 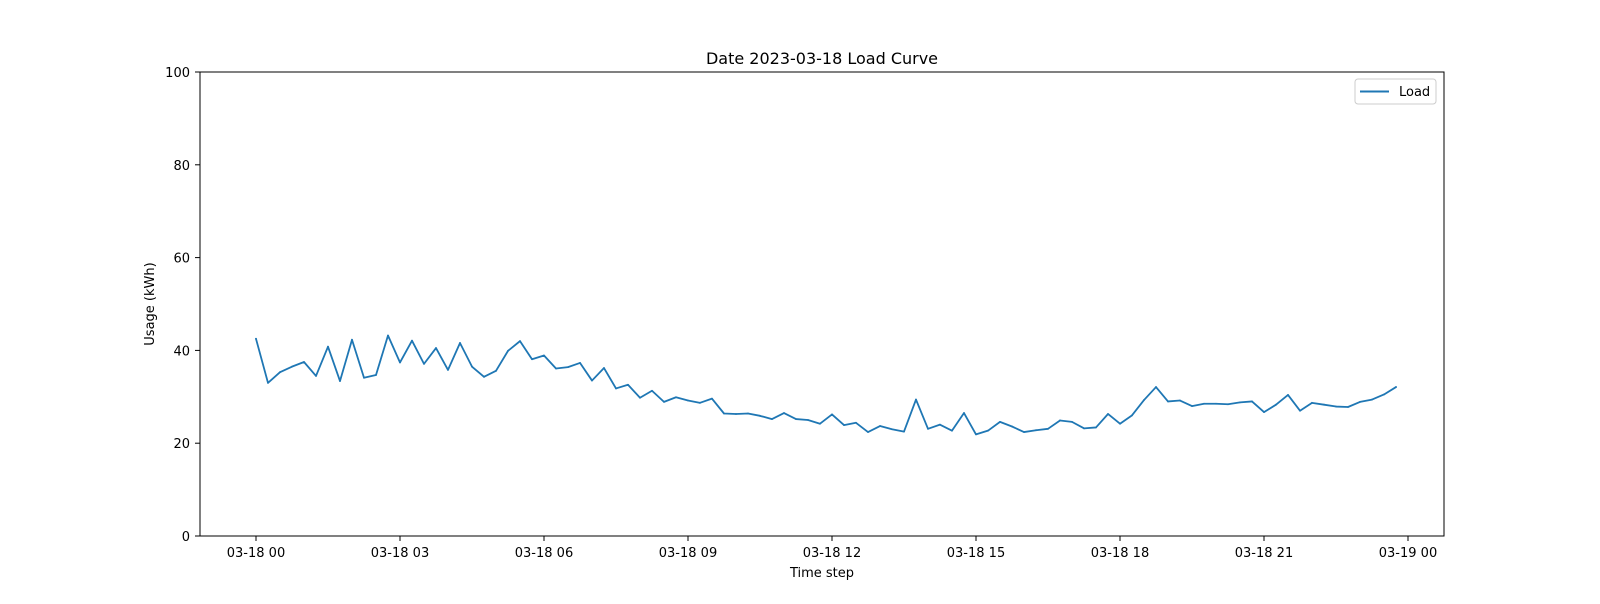 What do you see at coordinates (181, 259) in the screenshot?
I see `y-tick-label: 60` at bounding box center [181, 259].